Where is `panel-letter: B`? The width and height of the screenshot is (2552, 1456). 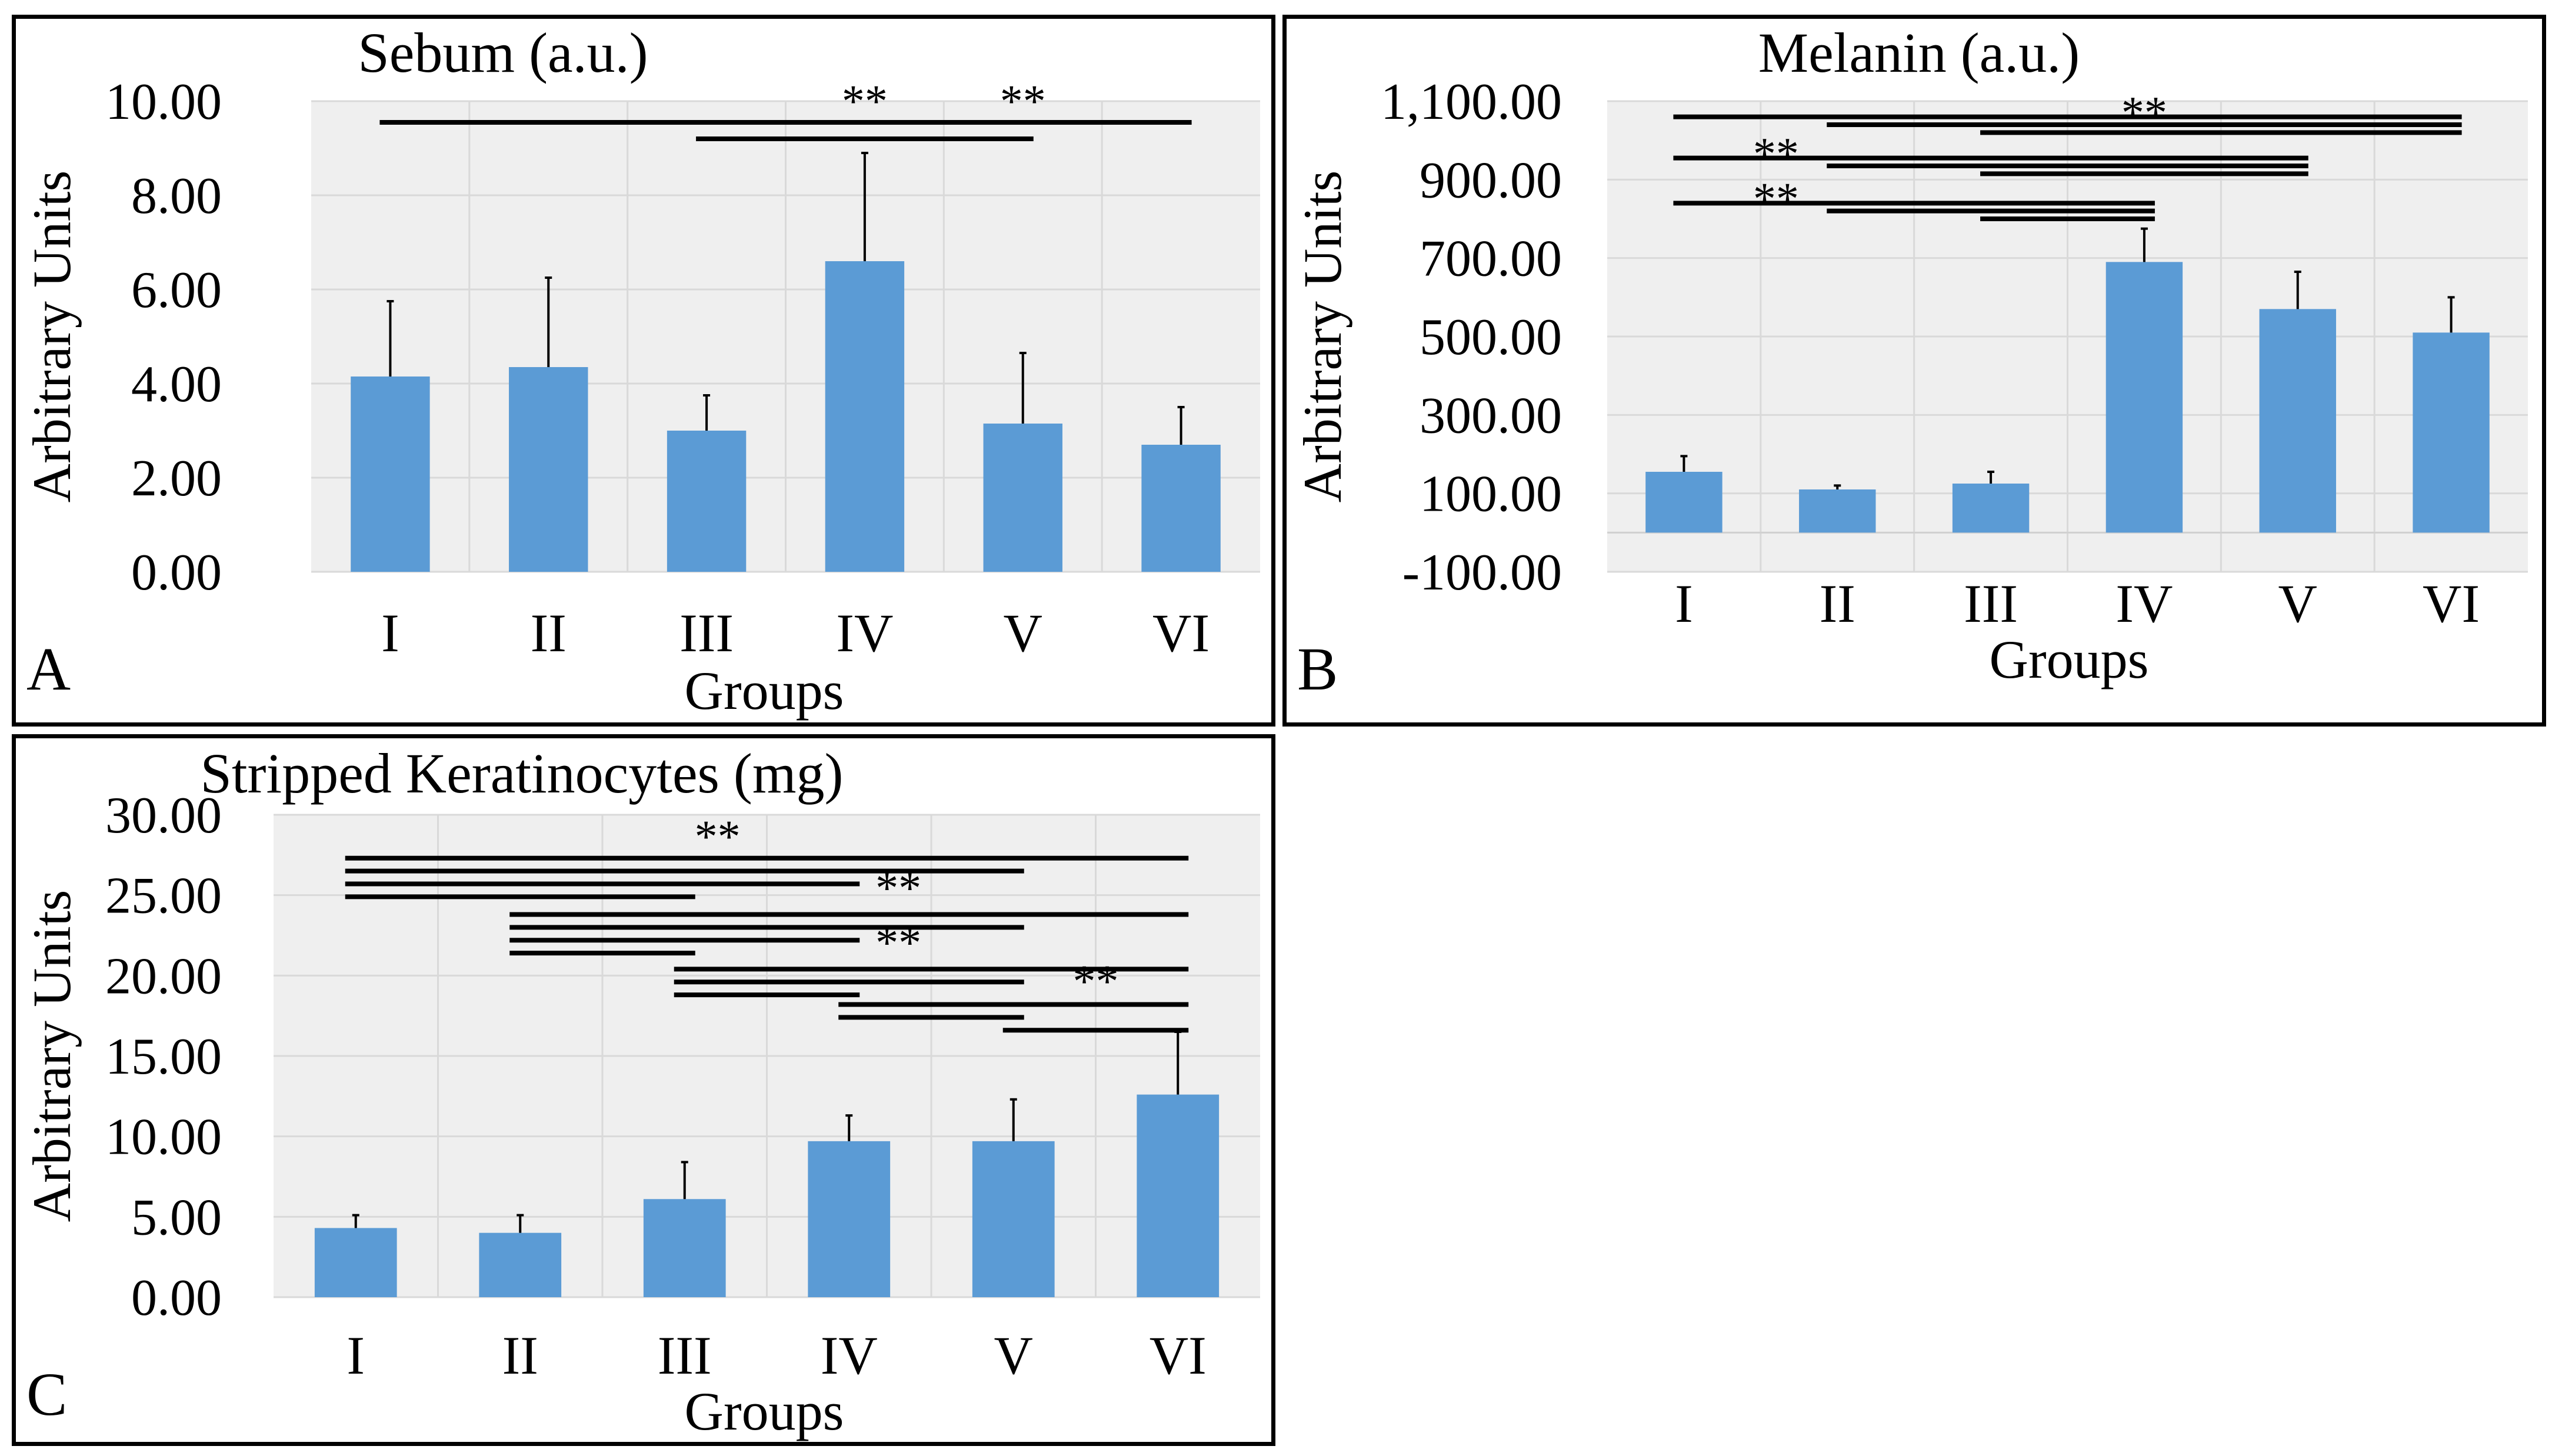
panel-letter: B is located at coordinates (1317, 669).